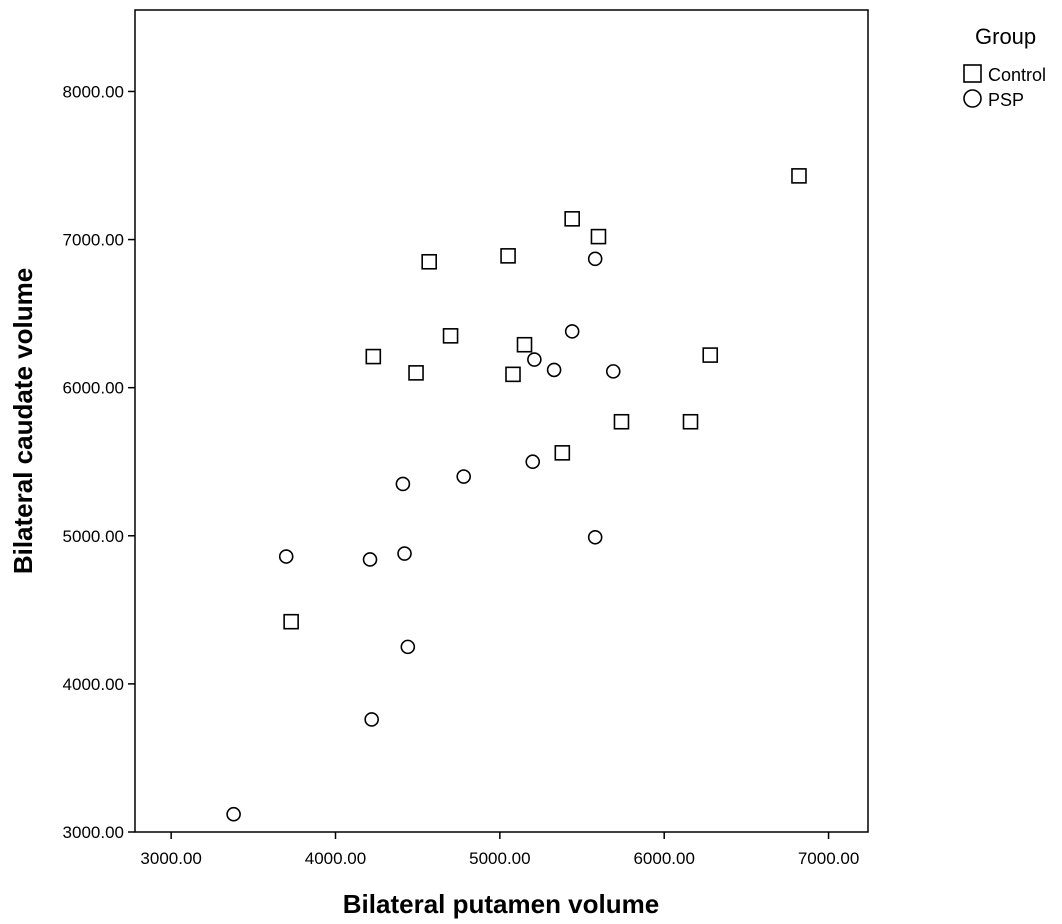  Describe the element at coordinates (335, 858) in the screenshot. I see `x-tick-label: 4000.00` at that location.